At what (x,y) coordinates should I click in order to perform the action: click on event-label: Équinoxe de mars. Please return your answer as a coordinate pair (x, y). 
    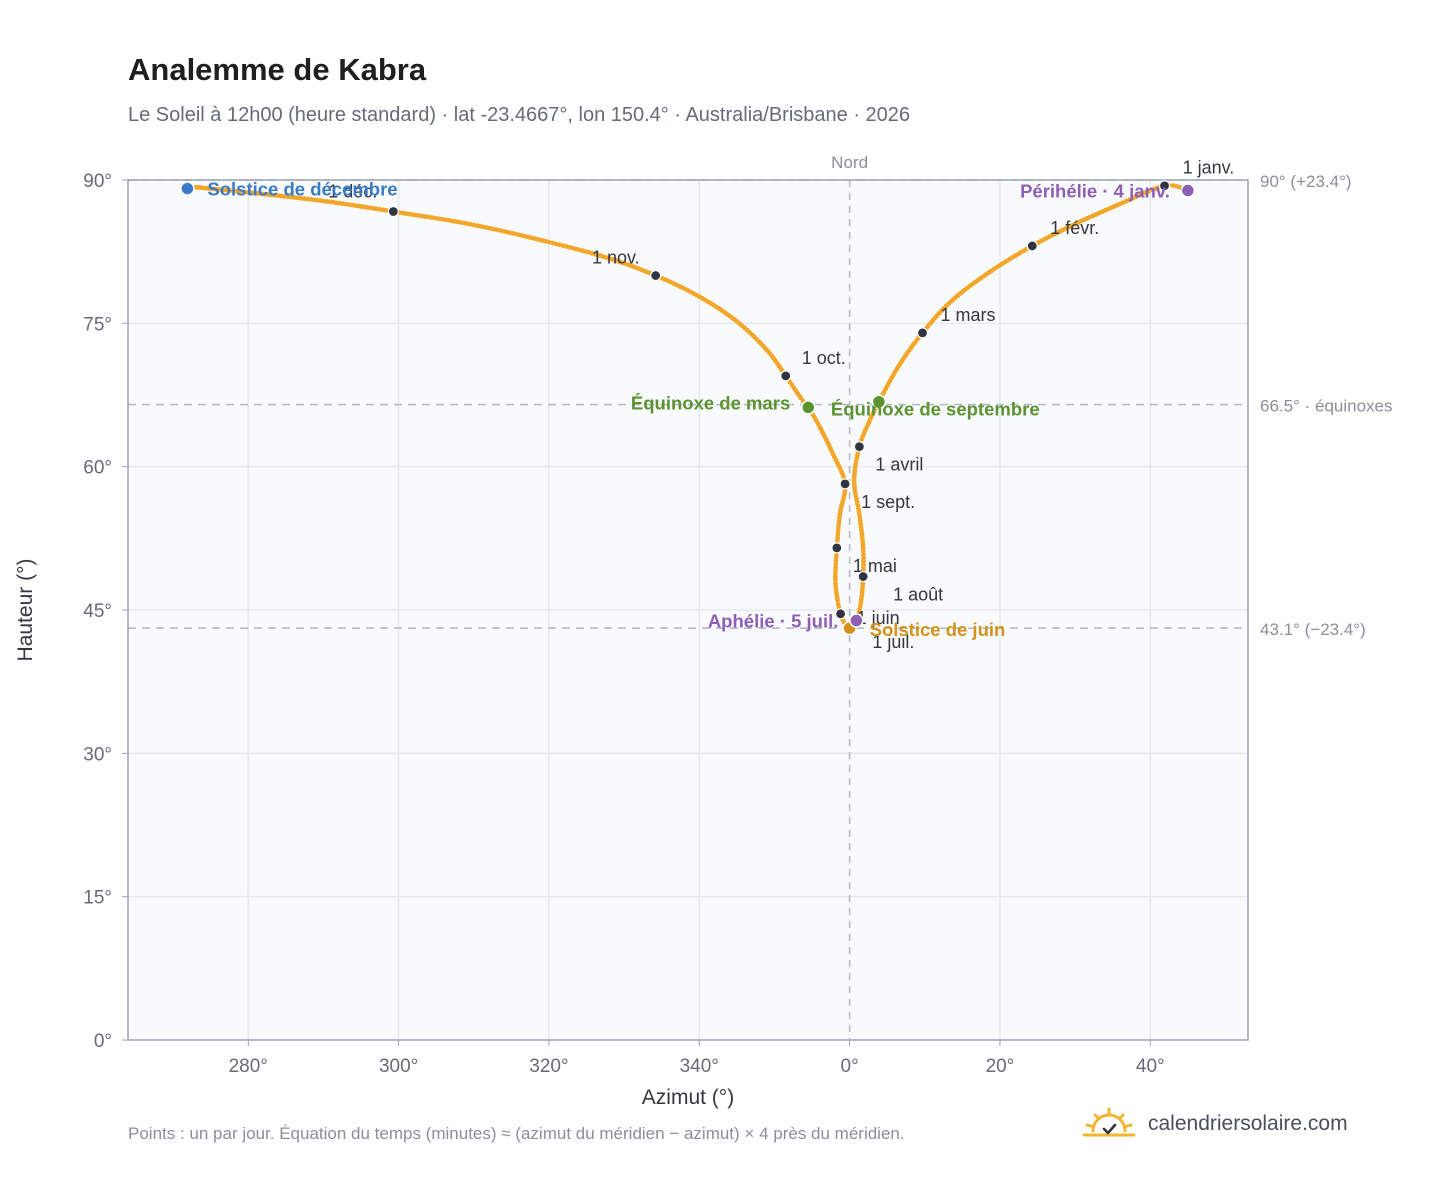
    Looking at the image, I should click on (710, 402).